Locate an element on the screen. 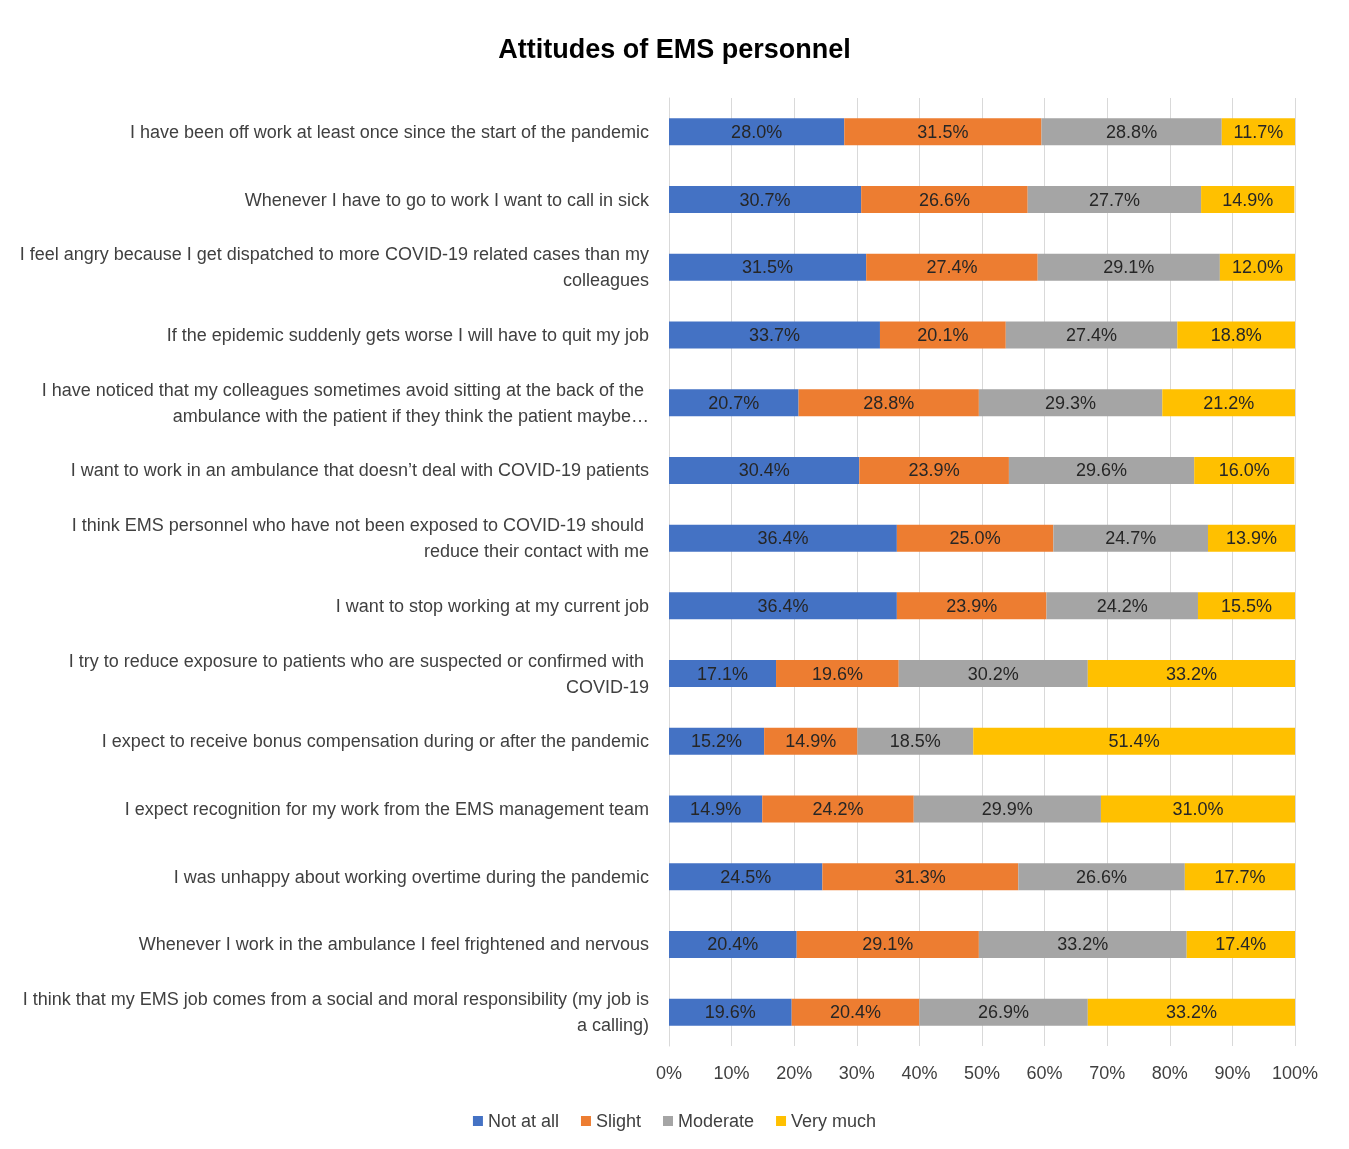 The width and height of the screenshot is (1349, 1149). x-tick-label: 70% is located at coordinates (1107, 1073).